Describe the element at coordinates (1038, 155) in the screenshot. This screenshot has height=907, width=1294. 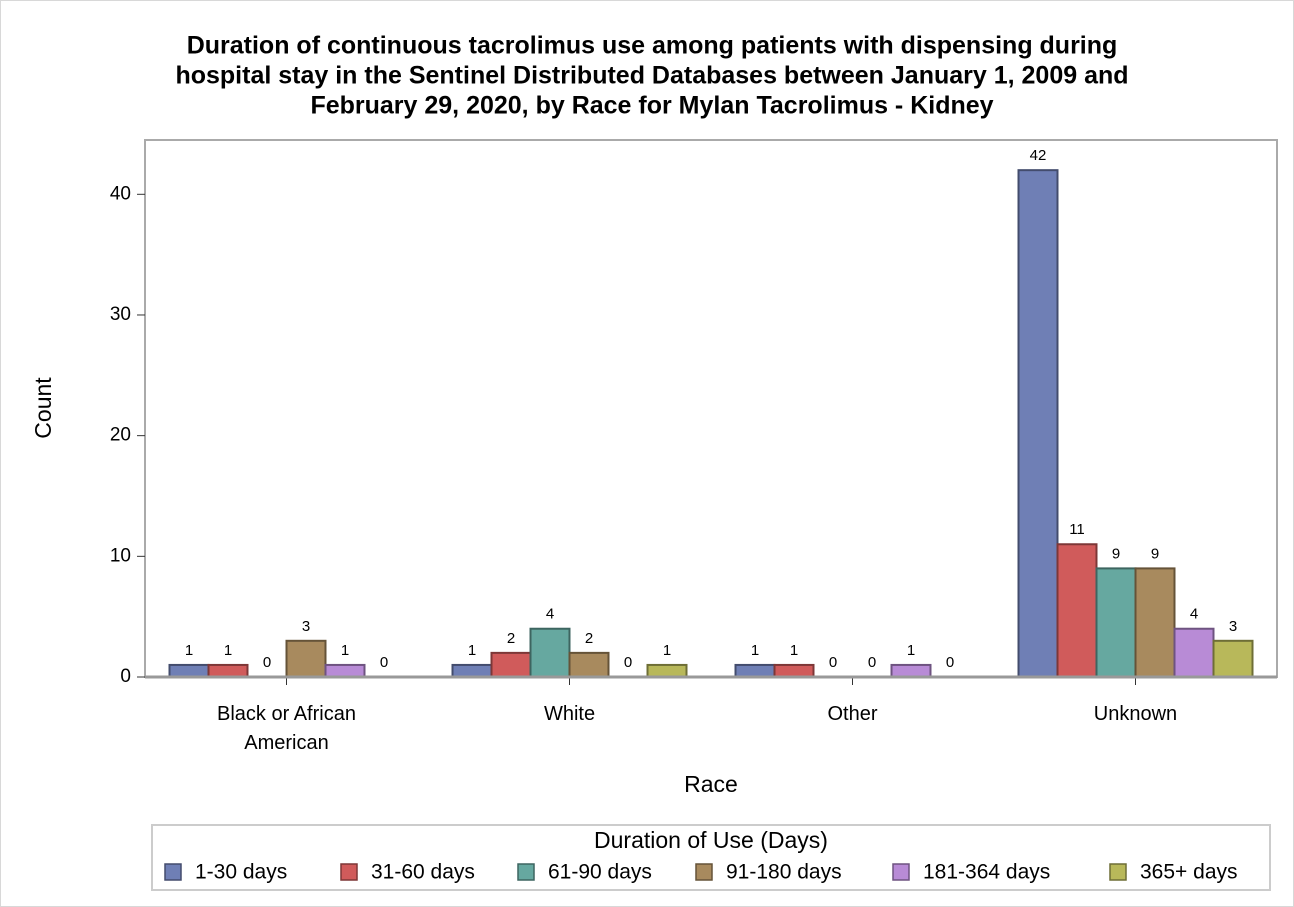
I see `value-label: 42` at that location.